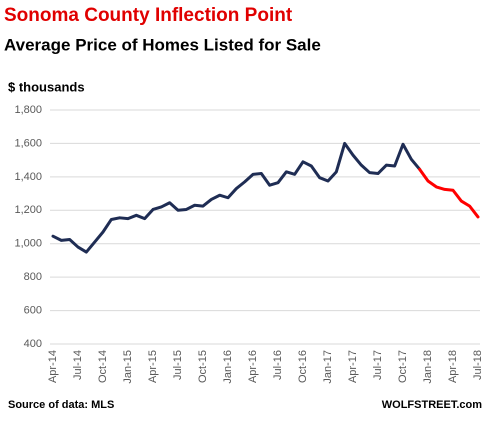  I want to click on y-tick-label: 1,200, so click(28, 210).